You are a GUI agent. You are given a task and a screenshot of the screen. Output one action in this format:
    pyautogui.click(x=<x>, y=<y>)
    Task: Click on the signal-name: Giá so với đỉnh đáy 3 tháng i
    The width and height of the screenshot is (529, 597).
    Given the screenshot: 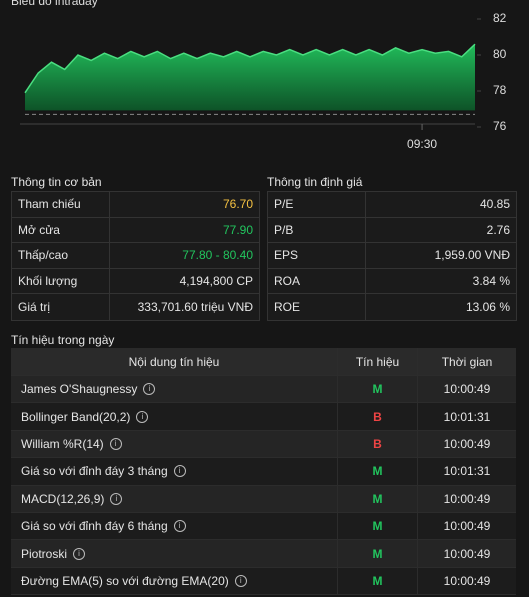 What is the action you would take?
    pyautogui.click(x=174, y=471)
    